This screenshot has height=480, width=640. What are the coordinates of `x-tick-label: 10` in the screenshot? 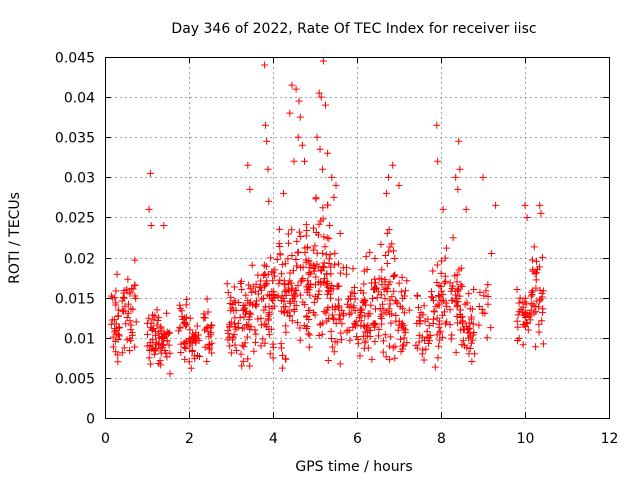 It's located at (526, 439).